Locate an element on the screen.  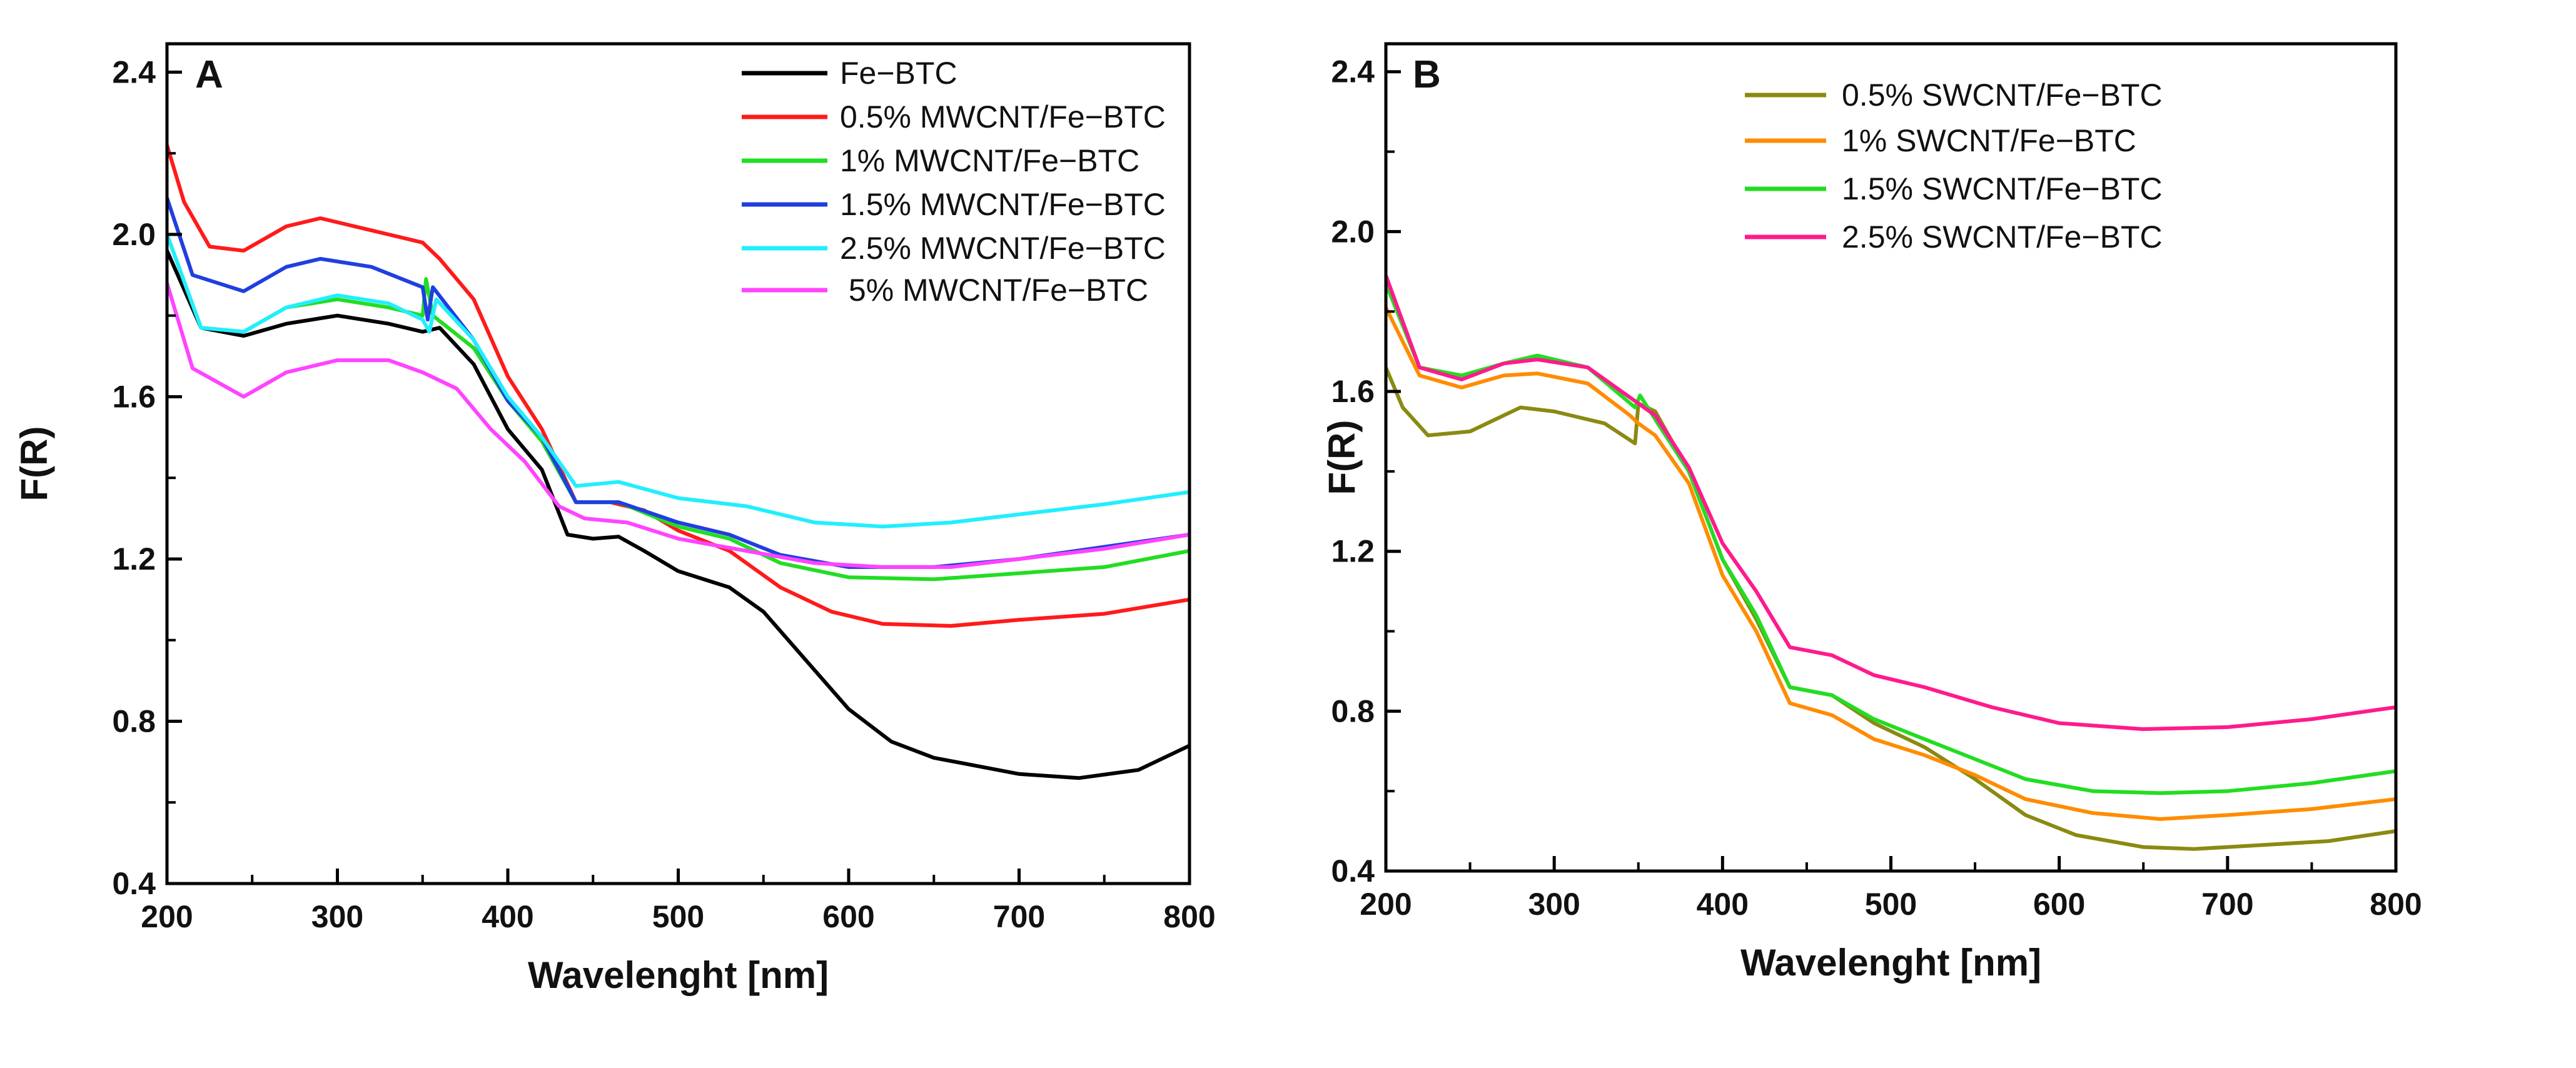
legend-item: 0.5% SWCNT/Fe−BTC is located at coordinates (1954, 95).